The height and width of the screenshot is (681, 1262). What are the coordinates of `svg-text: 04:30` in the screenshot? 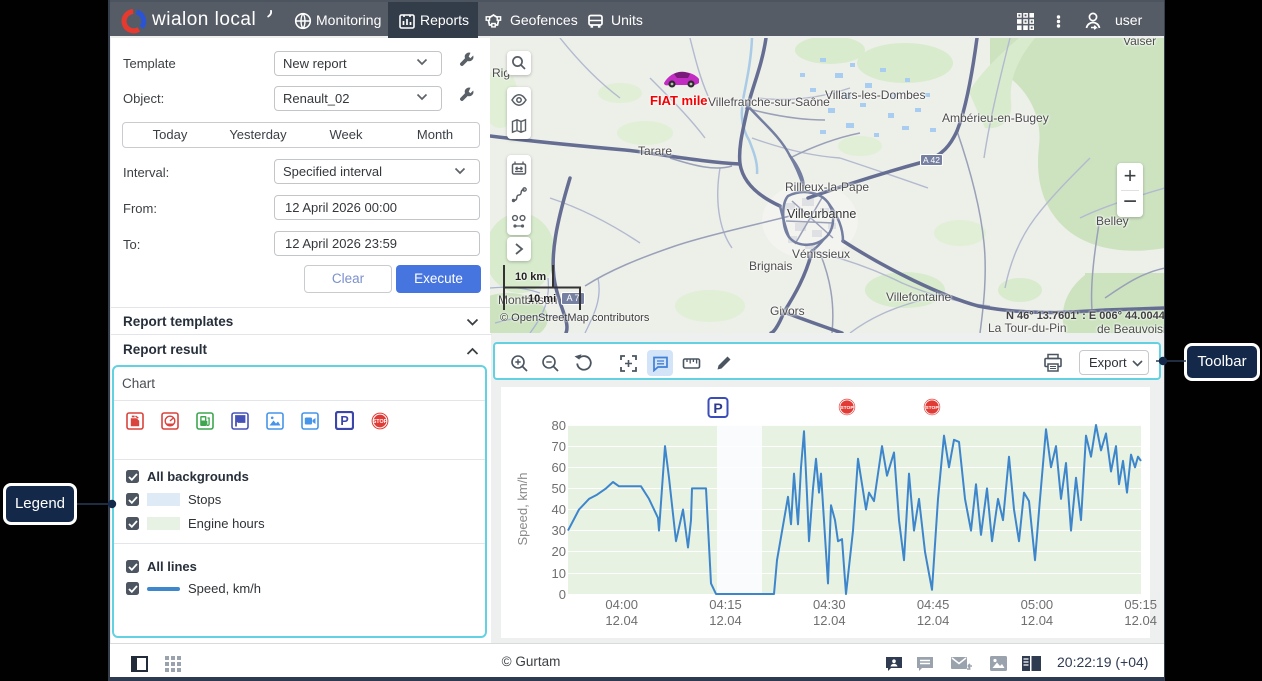 It's located at (829, 604).